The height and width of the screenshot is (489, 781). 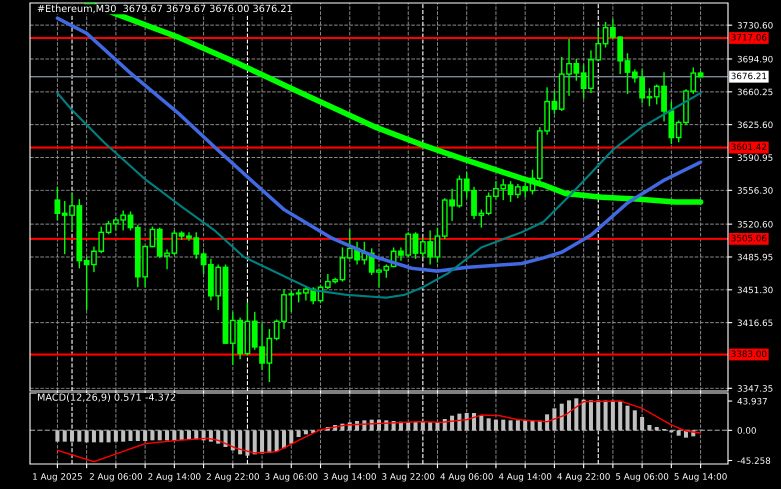 What do you see at coordinates (755, 224) in the screenshot?
I see `y-tick-label: 3520.60` at bounding box center [755, 224].